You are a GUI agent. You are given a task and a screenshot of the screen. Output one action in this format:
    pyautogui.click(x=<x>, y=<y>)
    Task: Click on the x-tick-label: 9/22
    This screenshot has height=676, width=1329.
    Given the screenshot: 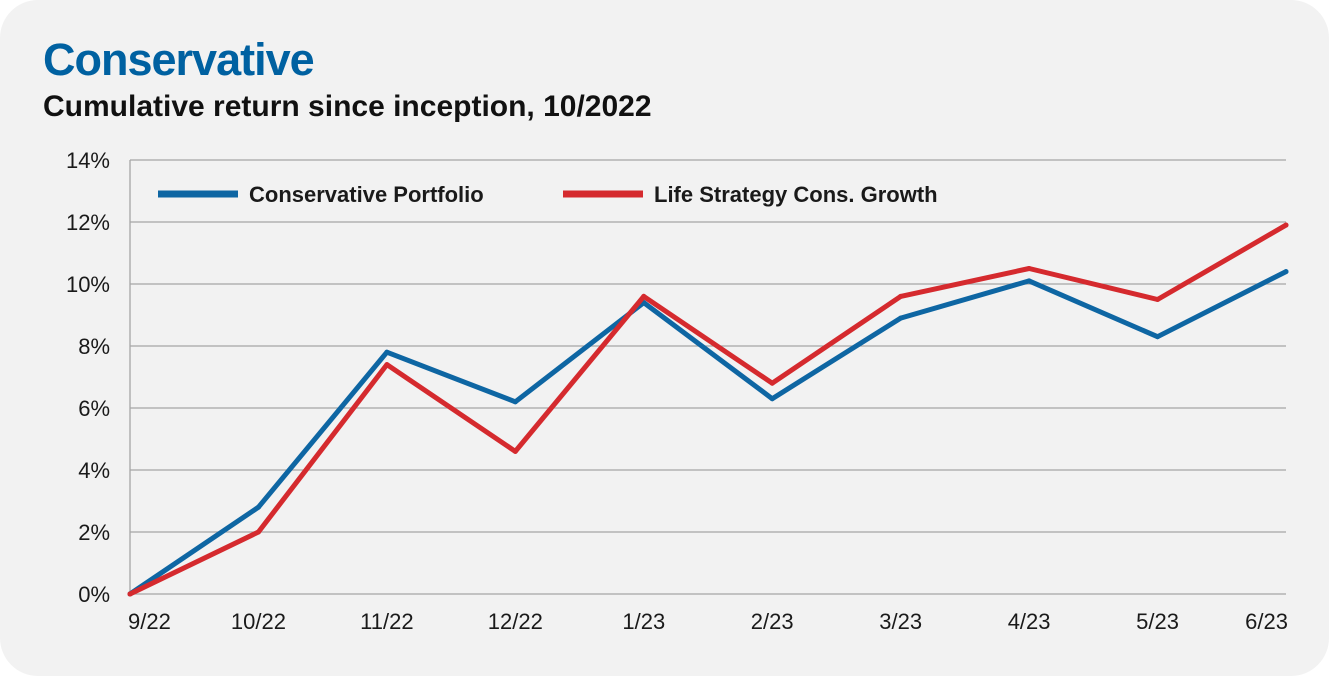 What is the action you would take?
    pyautogui.click(x=149, y=621)
    